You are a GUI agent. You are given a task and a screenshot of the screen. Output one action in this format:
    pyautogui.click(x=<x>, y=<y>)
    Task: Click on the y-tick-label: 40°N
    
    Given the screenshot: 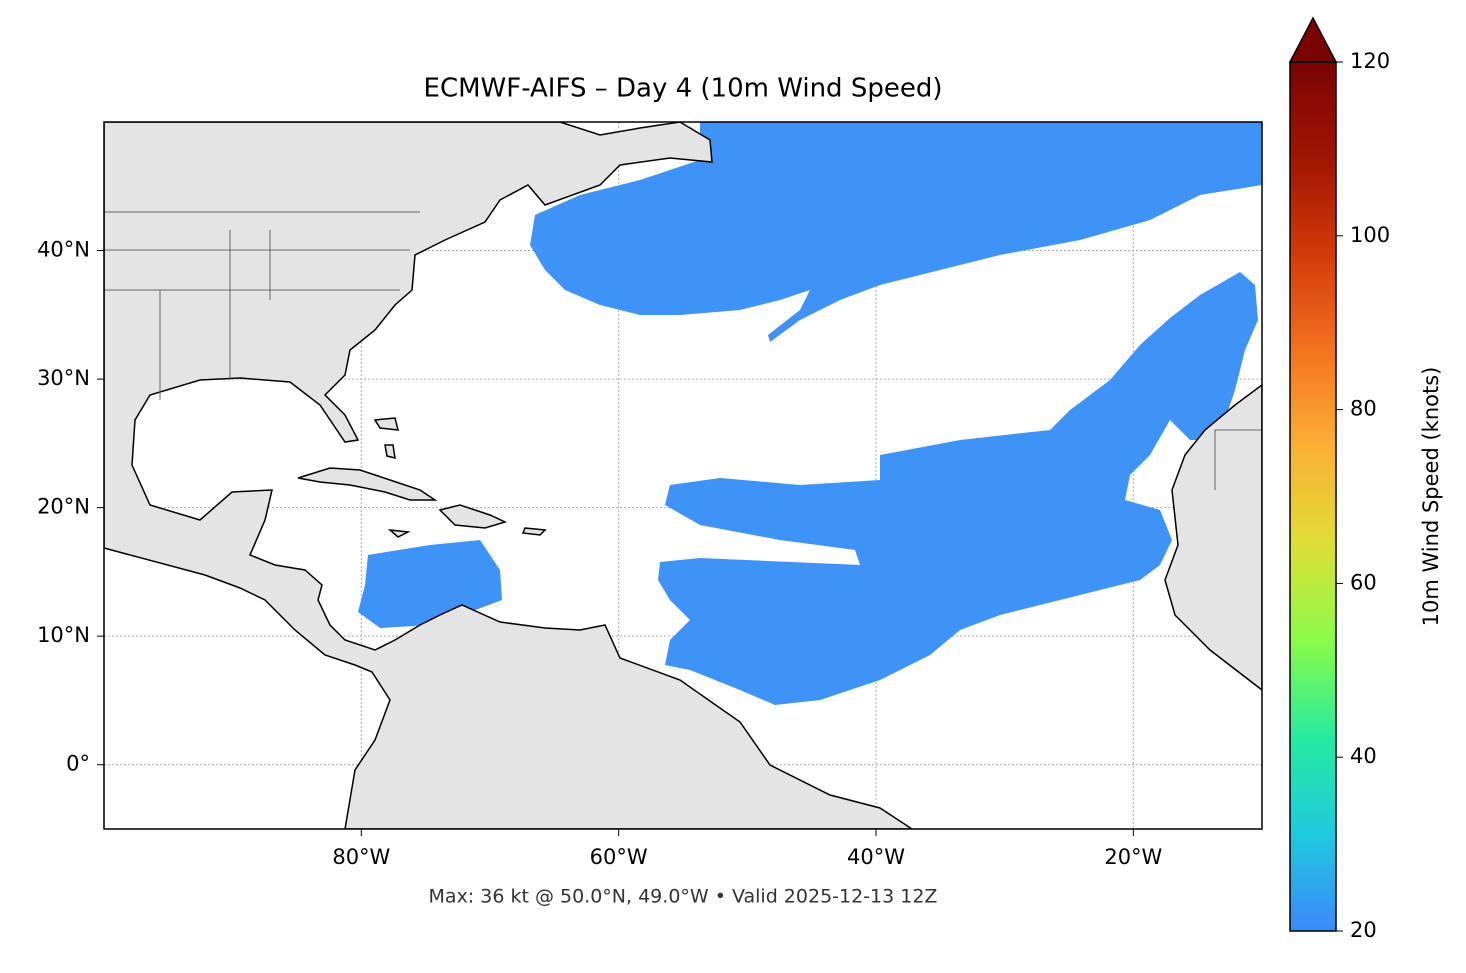 What is the action you would take?
    pyautogui.click(x=63, y=250)
    